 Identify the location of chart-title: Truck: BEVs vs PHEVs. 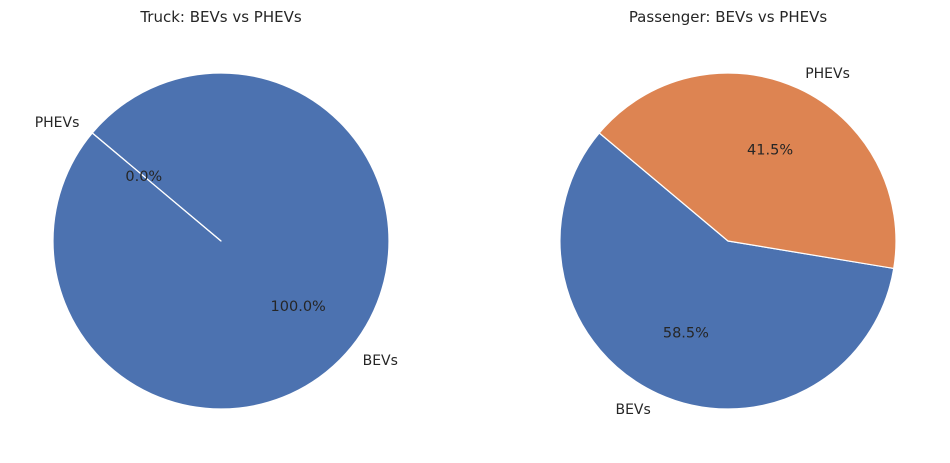
(220, 17).